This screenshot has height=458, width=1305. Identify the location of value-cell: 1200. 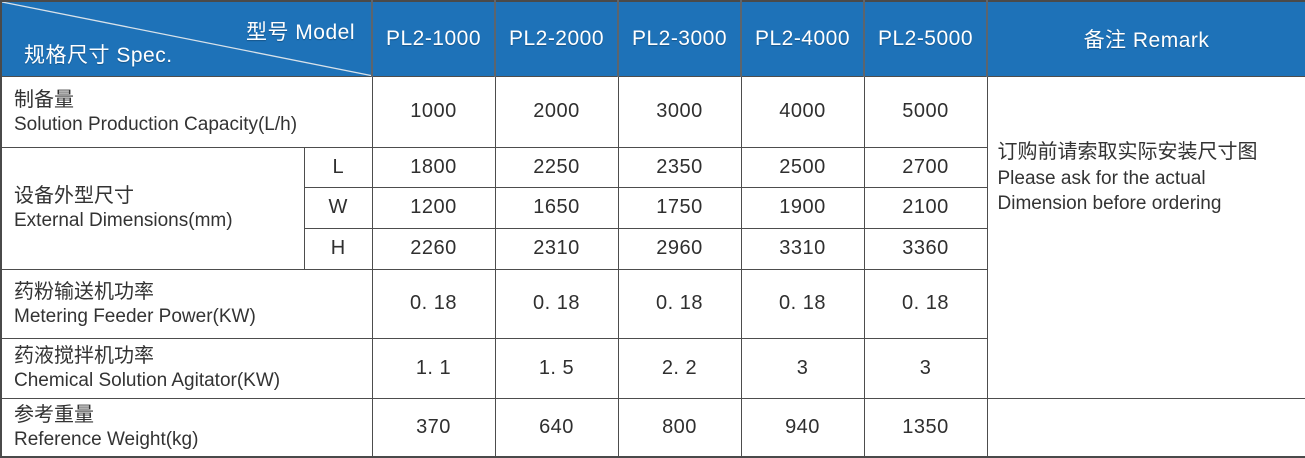
(433, 207).